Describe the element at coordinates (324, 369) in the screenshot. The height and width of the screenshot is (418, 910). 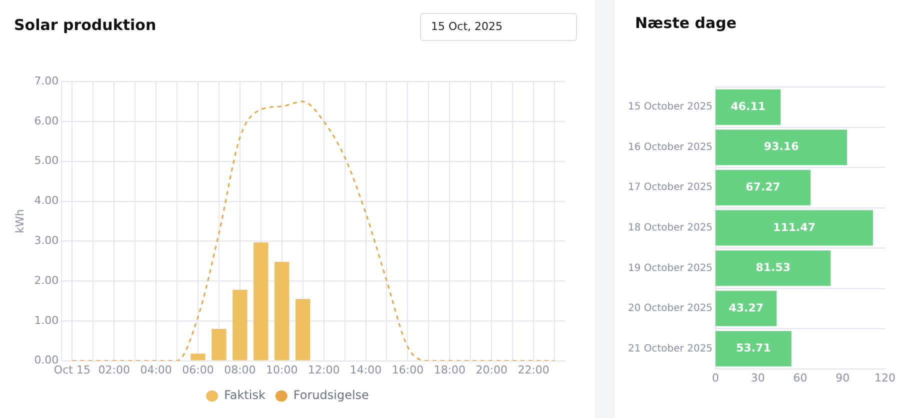
I see `x-tick-label: 12:00` at that location.